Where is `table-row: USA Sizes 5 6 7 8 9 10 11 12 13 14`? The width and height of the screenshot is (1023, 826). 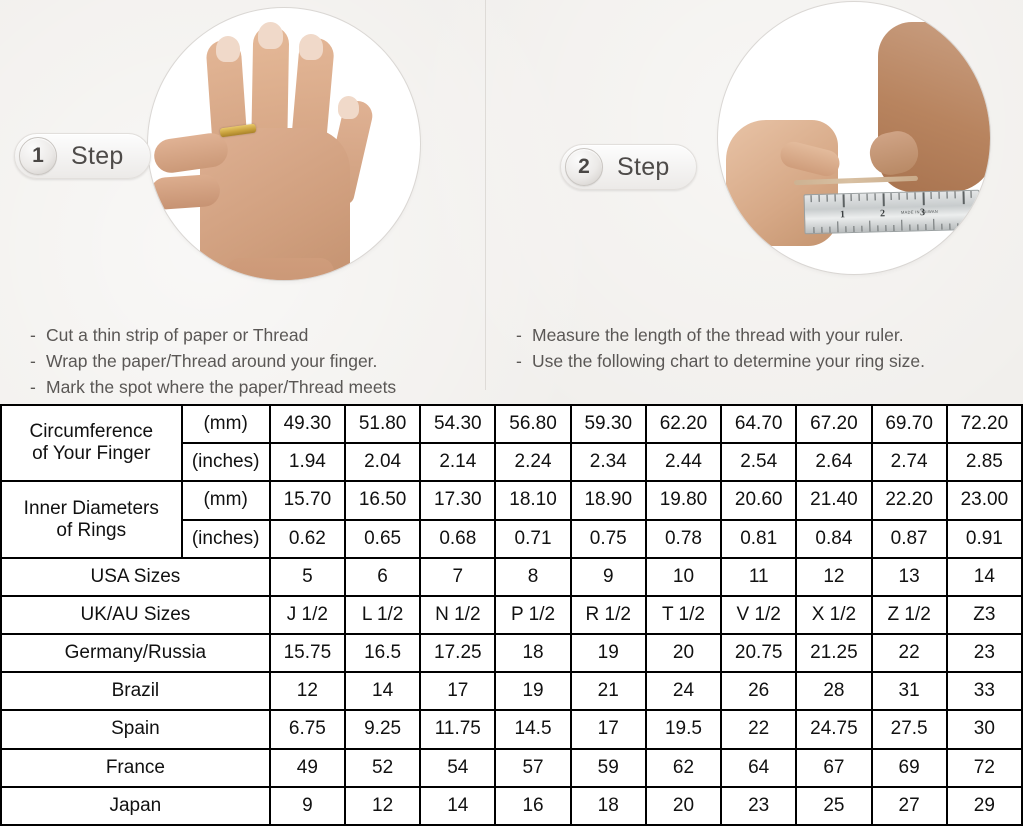
table-row: USA Sizes 5 6 7 8 9 10 11 12 13 14 is located at coordinates (511, 576).